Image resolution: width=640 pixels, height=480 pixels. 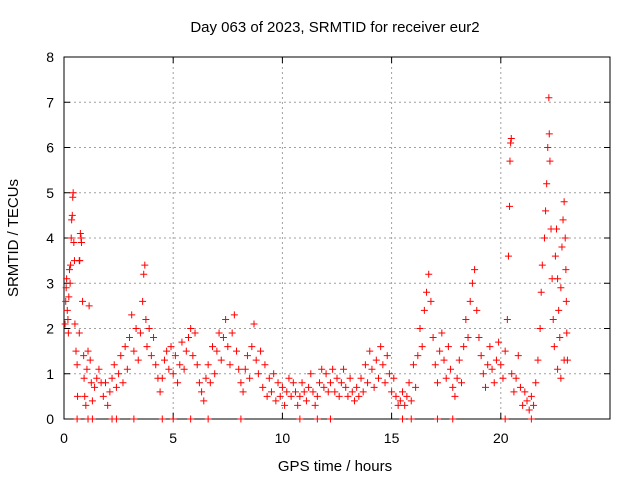 I want to click on x-tick-label: 10, so click(x=283, y=438).